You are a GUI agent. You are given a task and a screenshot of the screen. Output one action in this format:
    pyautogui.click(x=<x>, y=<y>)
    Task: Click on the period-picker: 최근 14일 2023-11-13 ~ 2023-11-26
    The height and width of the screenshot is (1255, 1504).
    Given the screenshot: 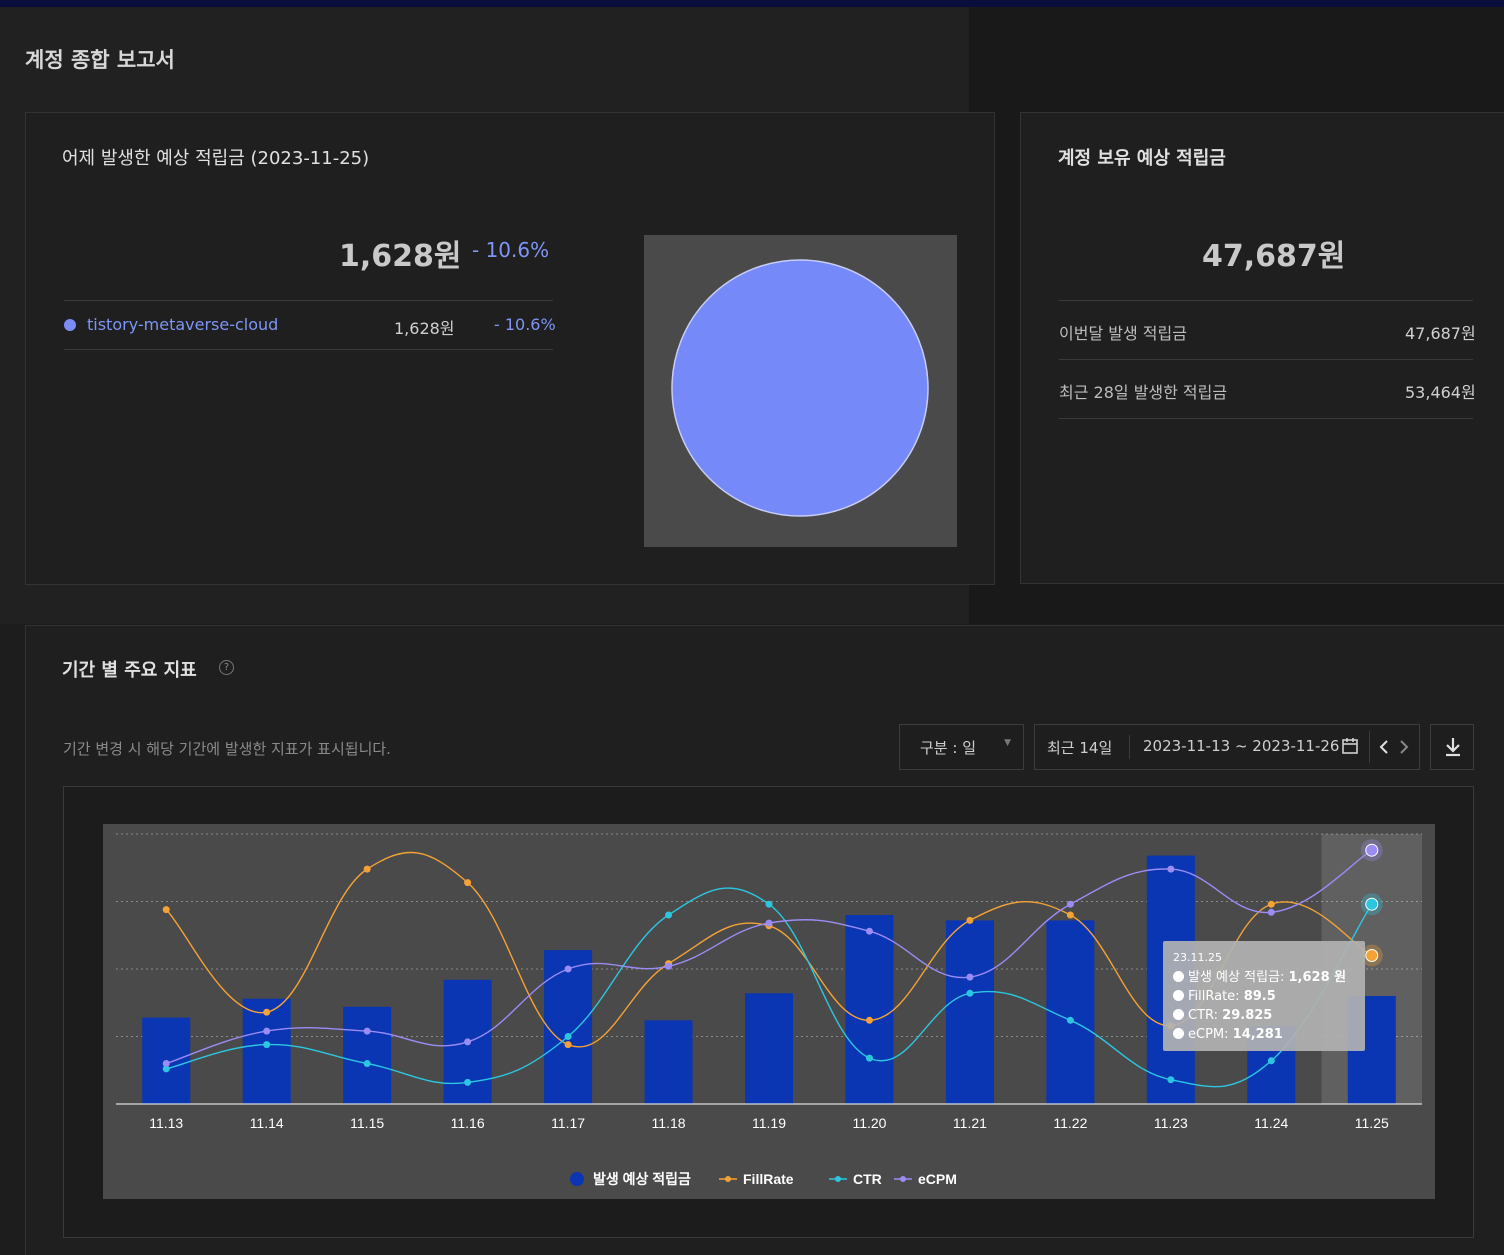 What is the action you would take?
    pyautogui.click(x=1227, y=747)
    